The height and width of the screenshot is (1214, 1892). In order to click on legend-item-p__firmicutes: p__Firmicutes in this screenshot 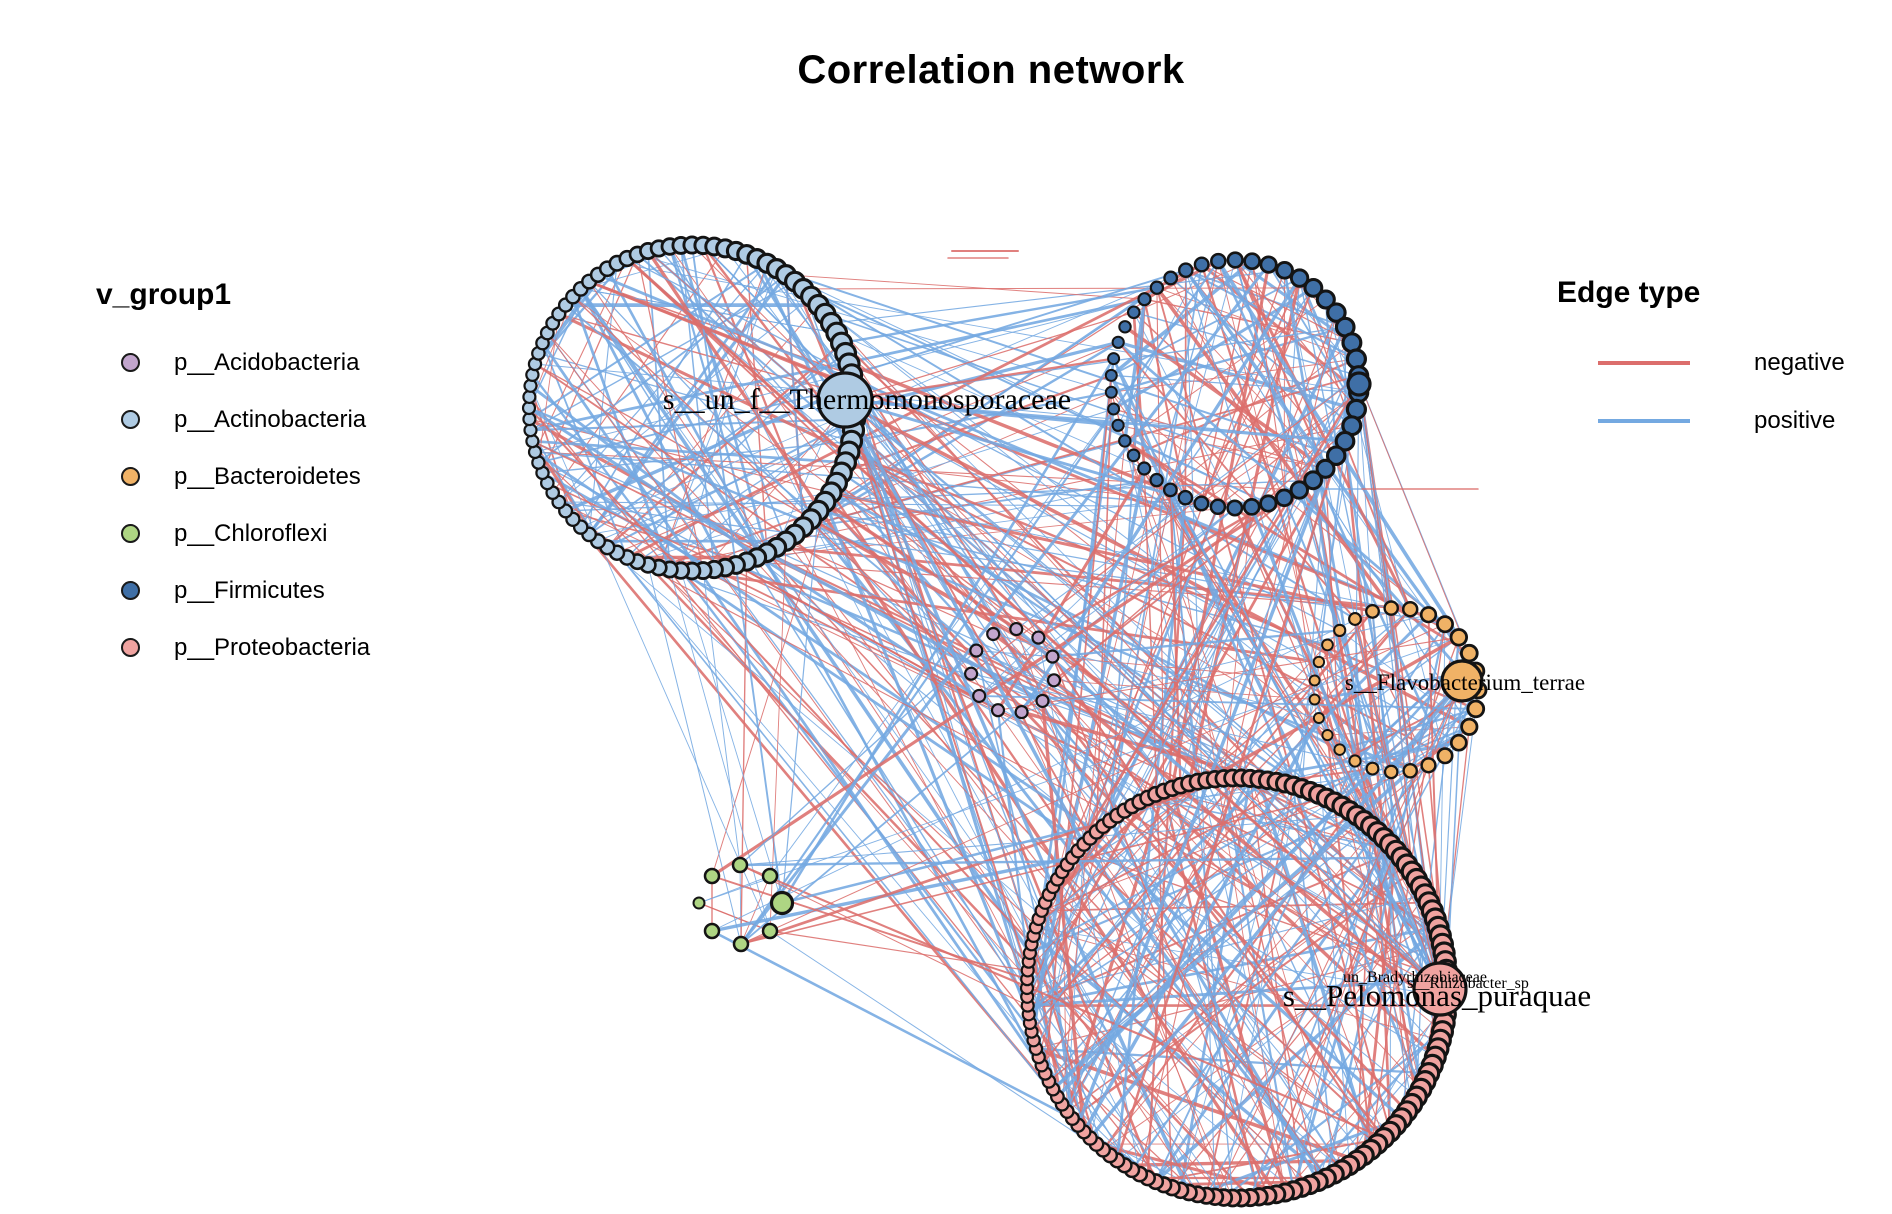, I will do `click(233, 590)`.